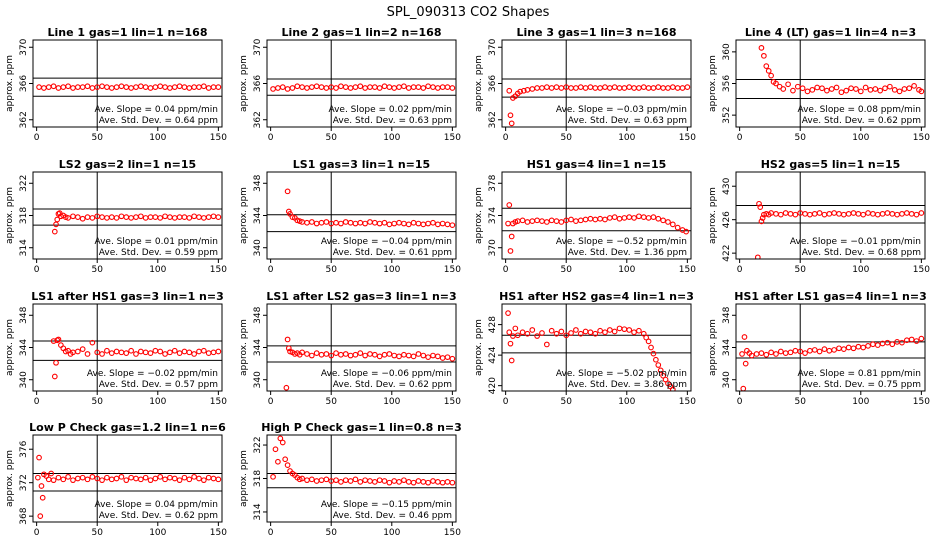  I want to click on y-tick-label: 370, so click(24, 46).